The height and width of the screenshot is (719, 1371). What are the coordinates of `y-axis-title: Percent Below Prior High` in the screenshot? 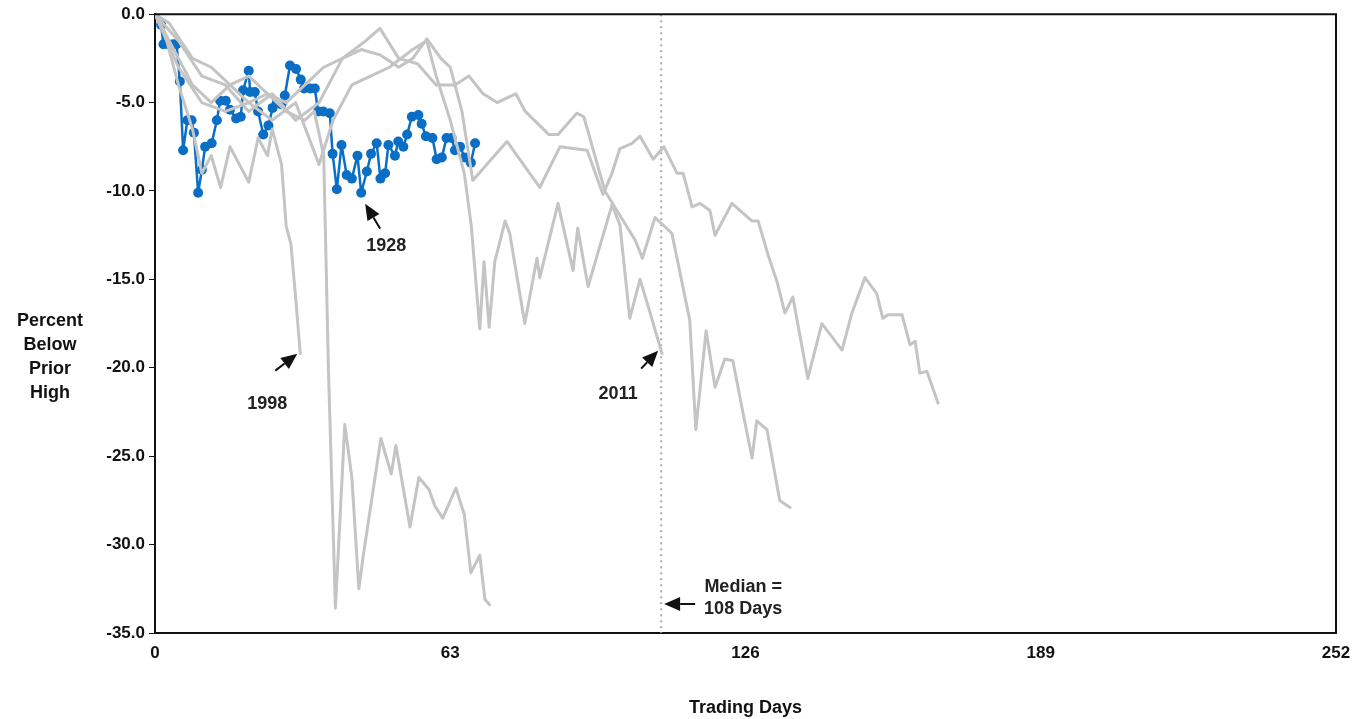 It's located at (49, 356).